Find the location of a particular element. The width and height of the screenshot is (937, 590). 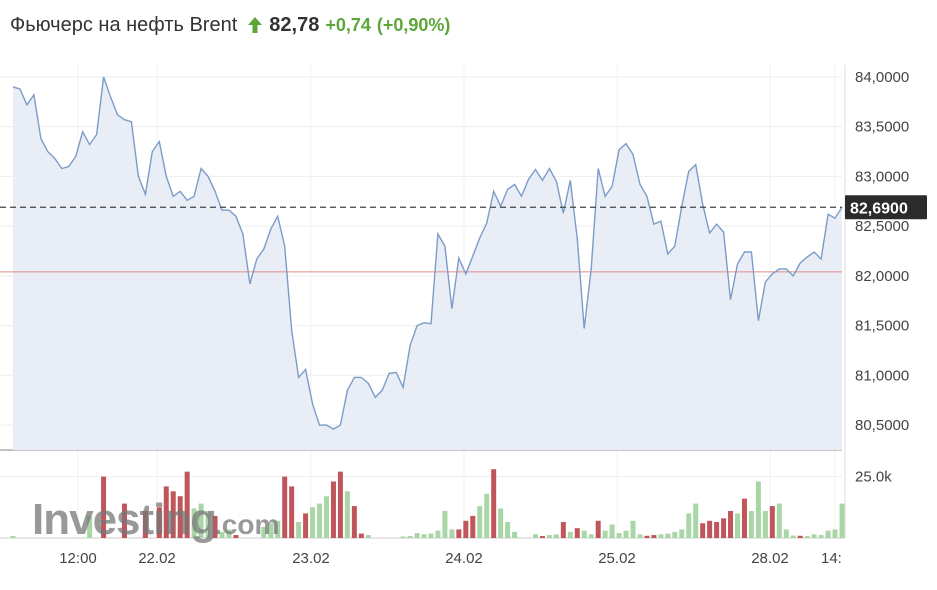

time-tick-label: 22.02 is located at coordinates (157, 558).